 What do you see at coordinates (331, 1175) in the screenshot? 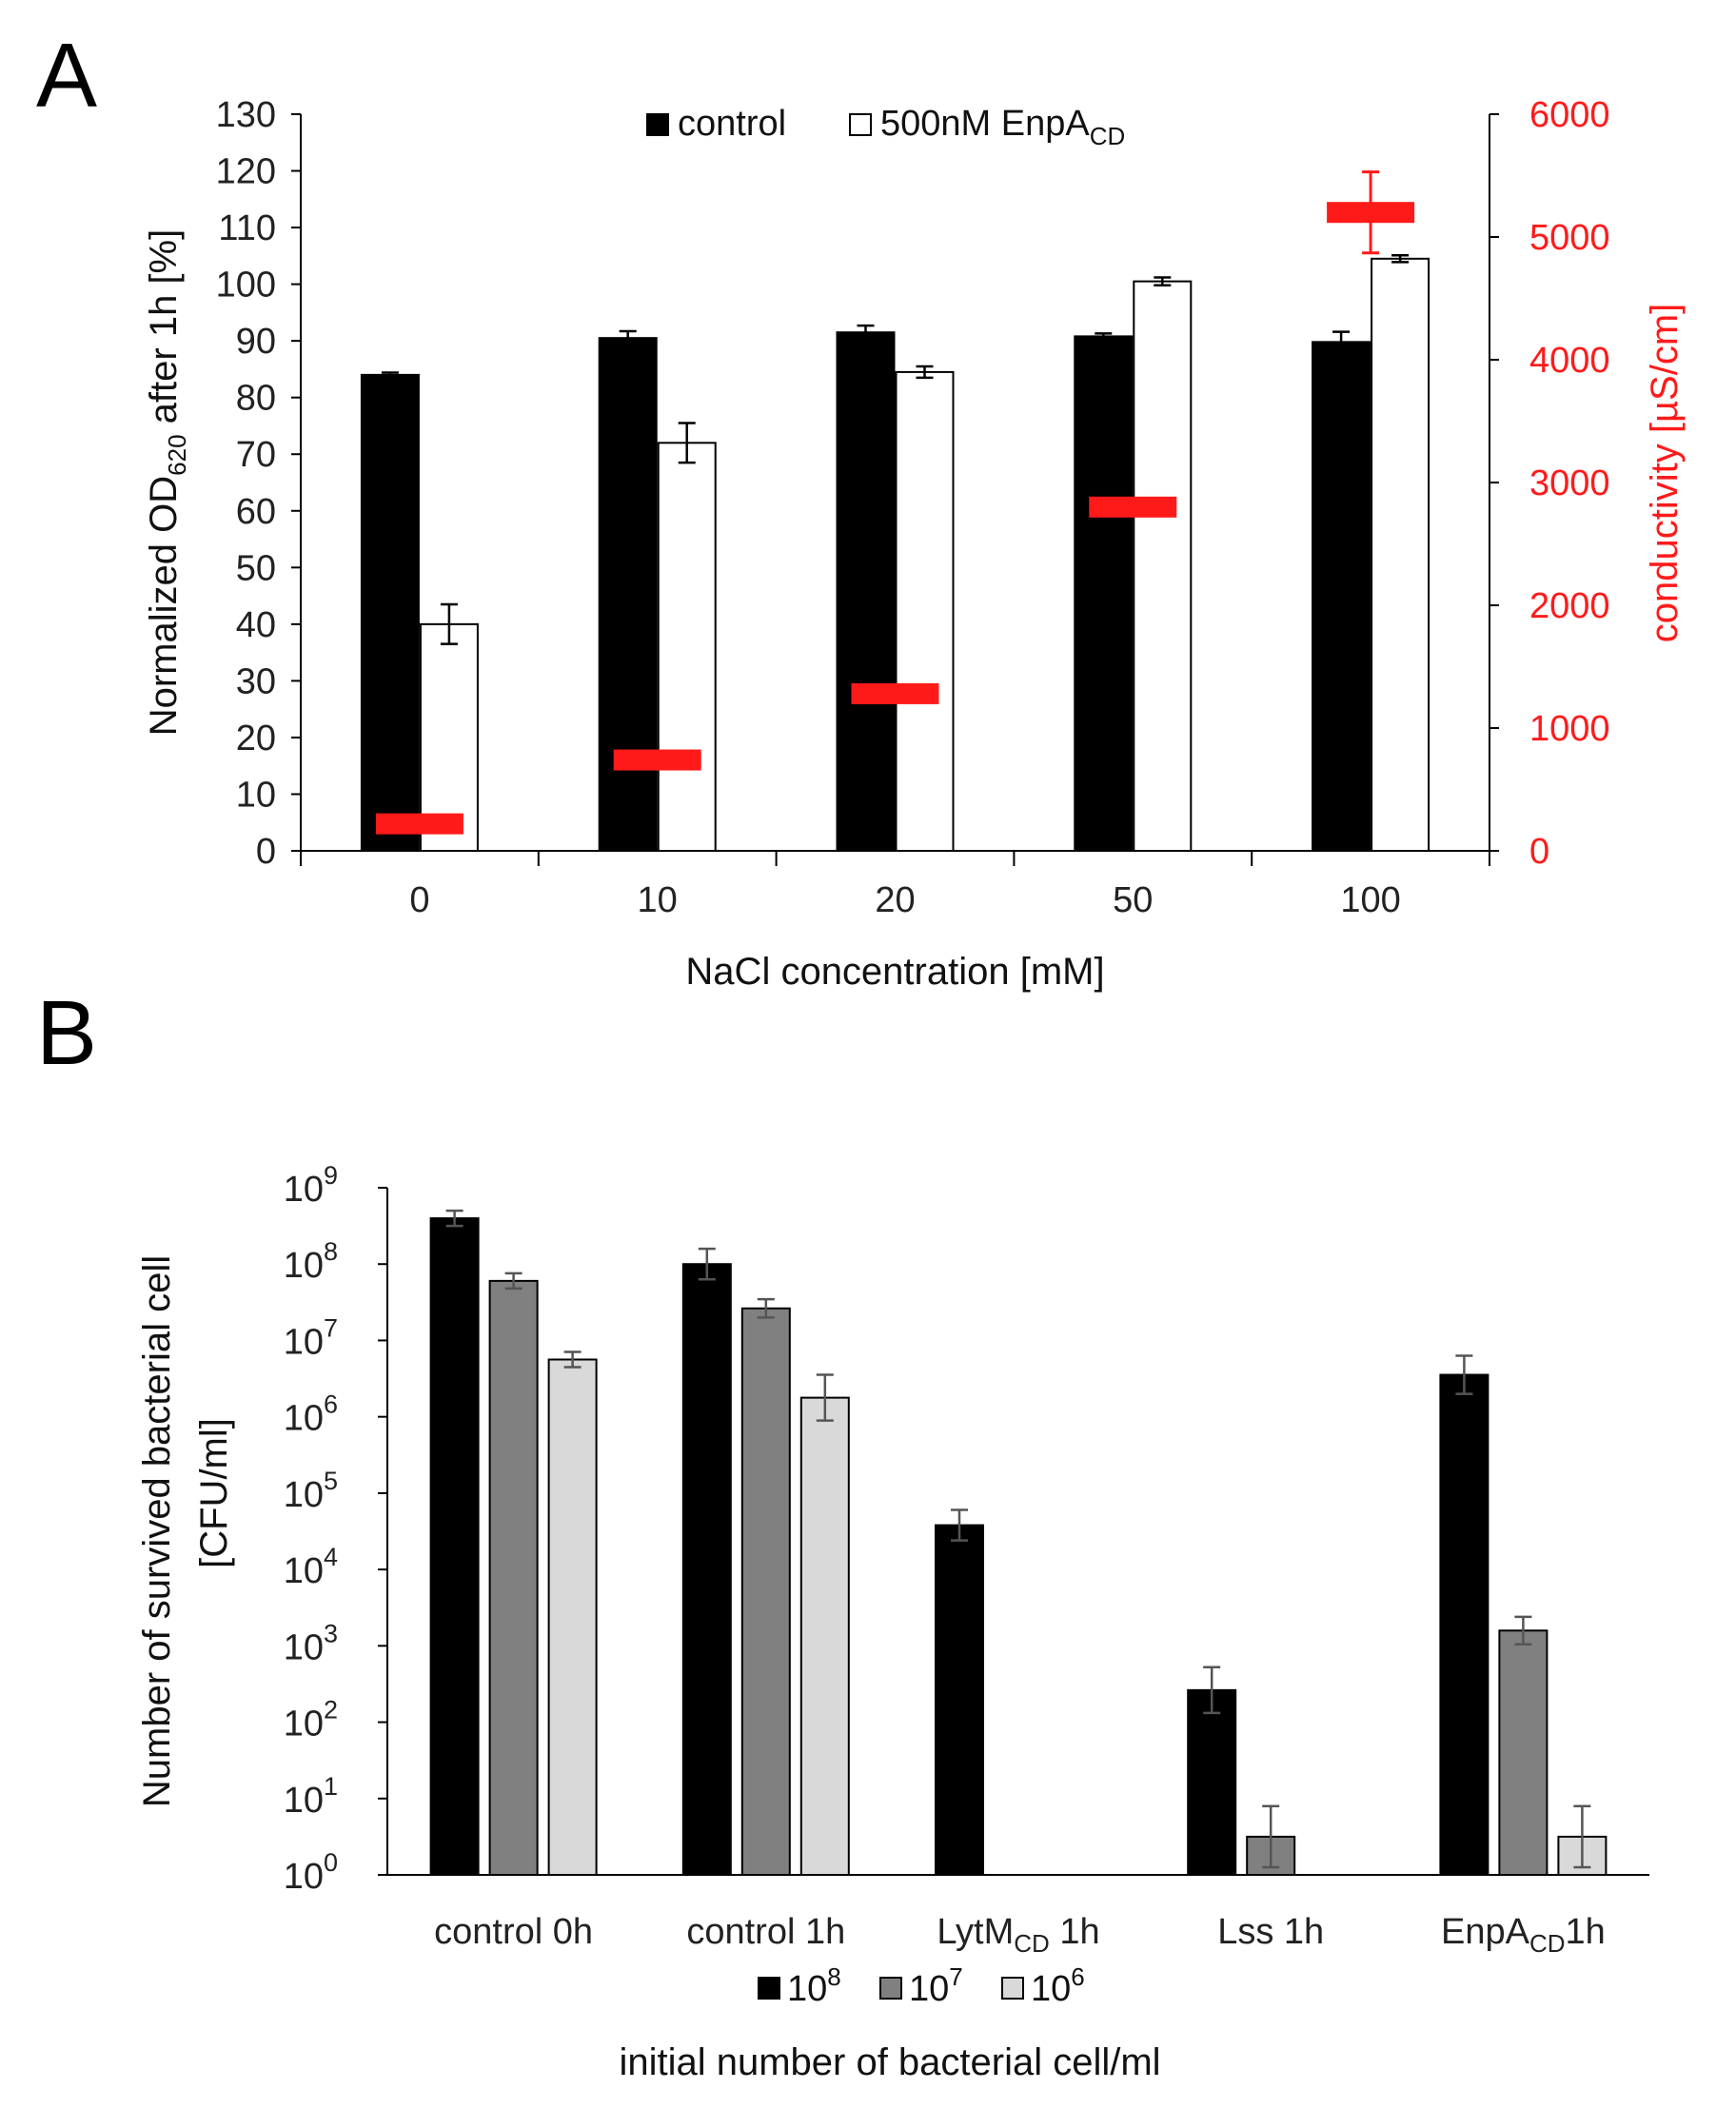
I see `b-ytick-exp: 9` at bounding box center [331, 1175].